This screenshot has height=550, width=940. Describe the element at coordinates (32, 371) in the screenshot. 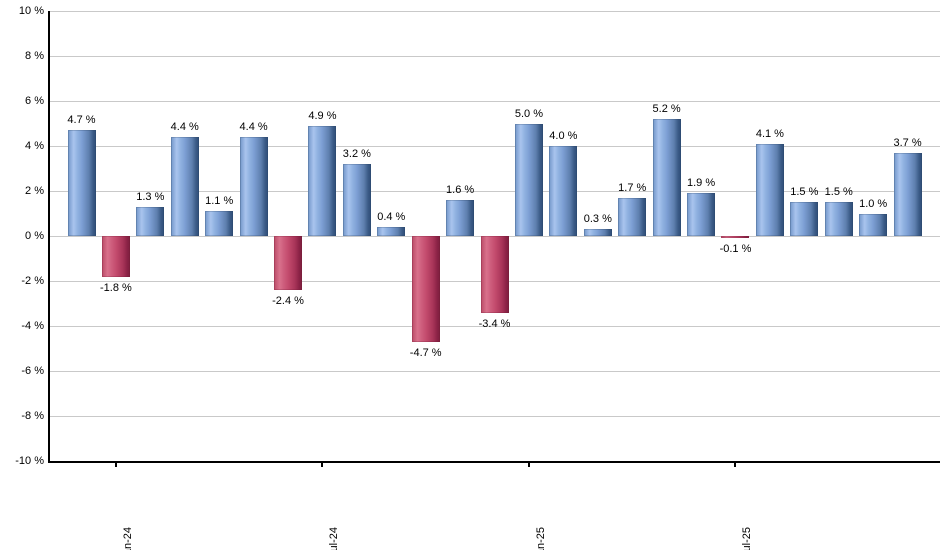

I see `y-tick-label: -6 %` at that location.